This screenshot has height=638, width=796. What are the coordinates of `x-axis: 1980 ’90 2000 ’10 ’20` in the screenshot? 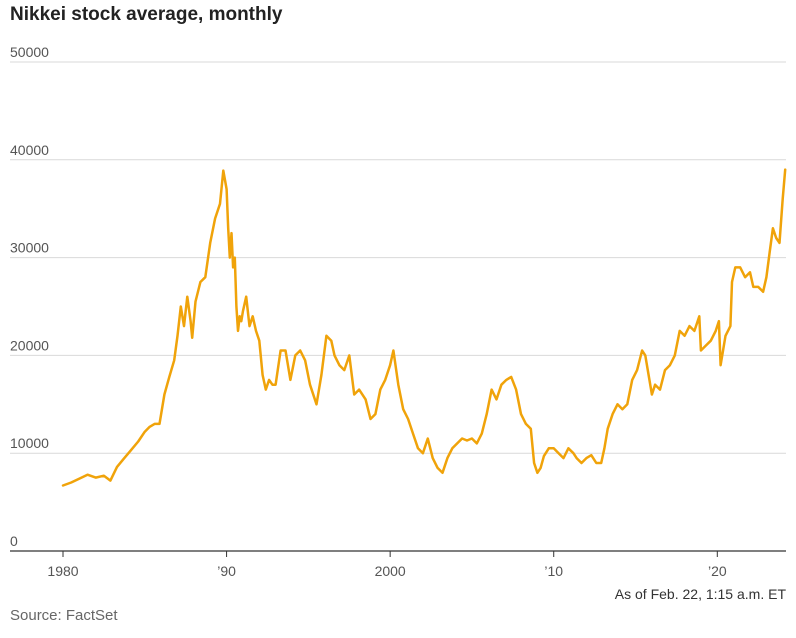 It's located at (398, 564).